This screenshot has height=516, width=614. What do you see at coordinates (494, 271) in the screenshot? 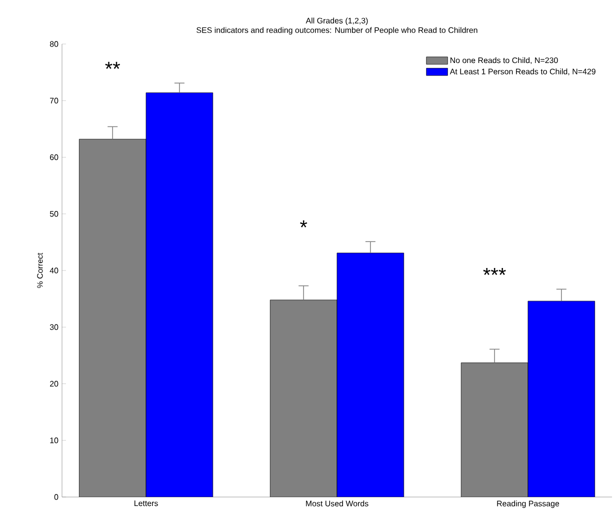
I see `annotation: ***` at bounding box center [494, 271].